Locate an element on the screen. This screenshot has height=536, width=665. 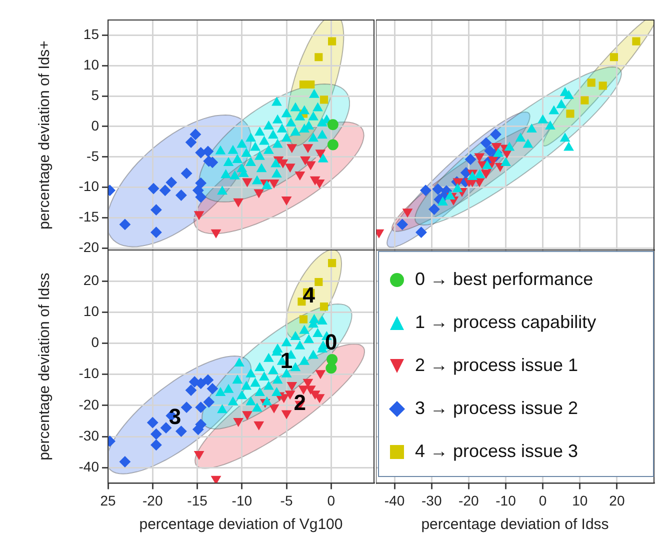
legend-label: 3 → process issue 2 is located at coordinates (496, 408).